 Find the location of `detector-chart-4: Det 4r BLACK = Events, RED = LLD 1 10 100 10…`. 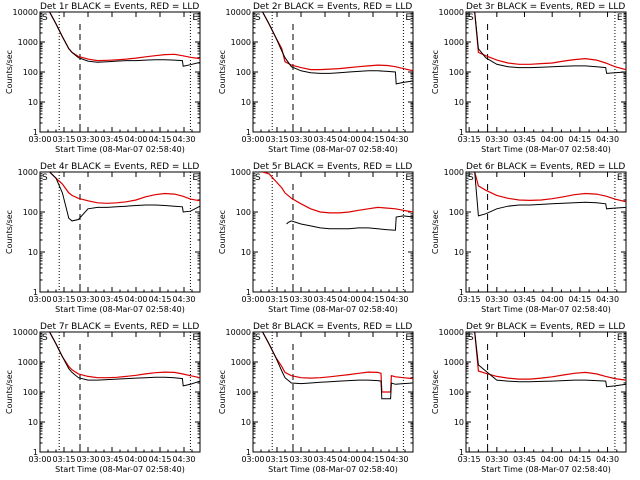

detector-chart-4: Det 4r BLACK = Events, RED = LLD 1 10 100 10… is located at coordinates (103, 238).